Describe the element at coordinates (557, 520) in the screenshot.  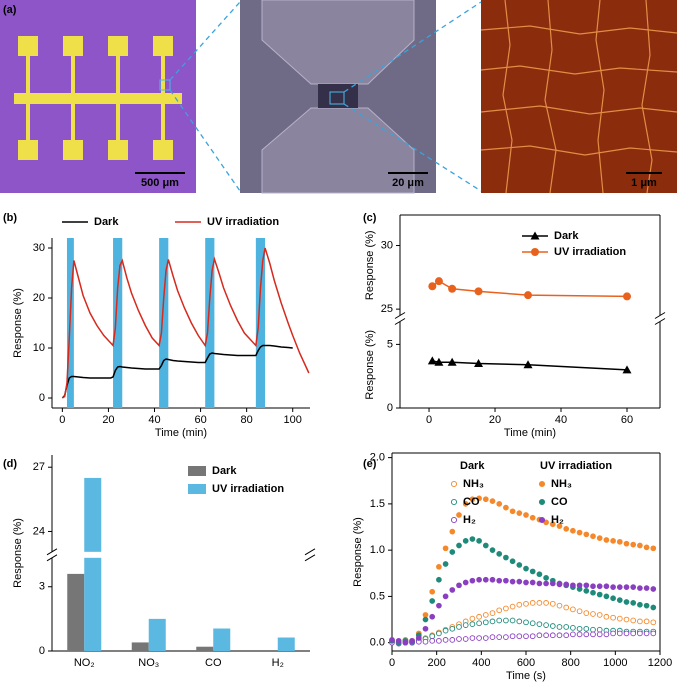
I see `legend-label: H₂` at that location.